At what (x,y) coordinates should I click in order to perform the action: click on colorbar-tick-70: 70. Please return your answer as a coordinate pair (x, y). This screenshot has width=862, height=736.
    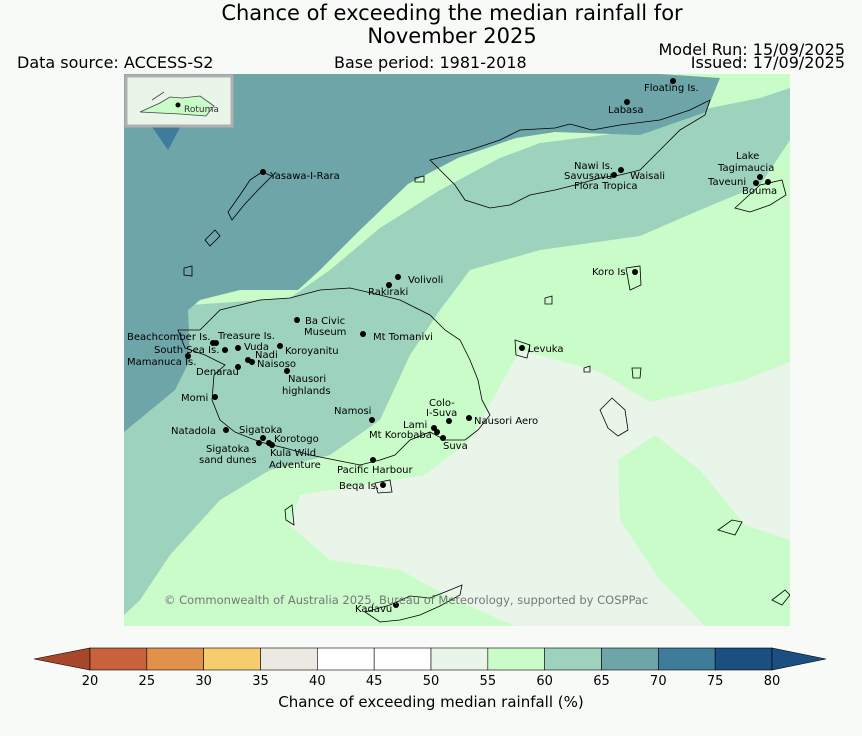
    Looking at the image, I should click on (658, 681).